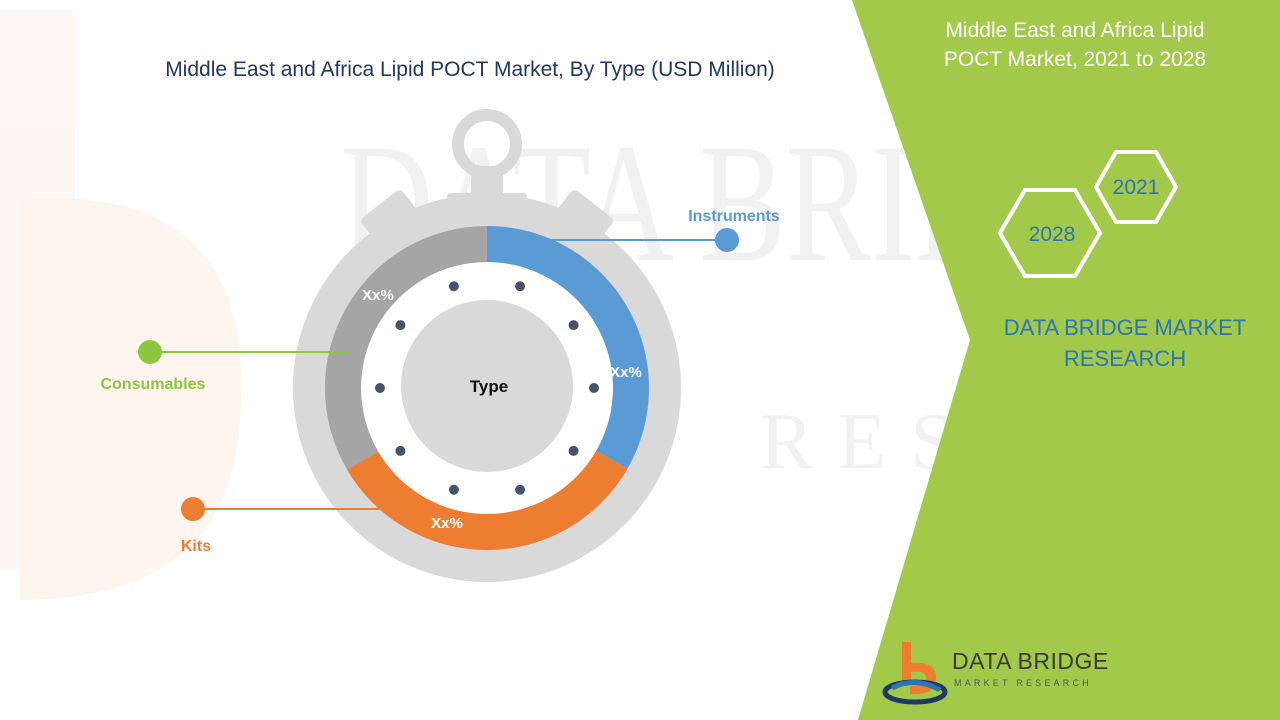  I want to click on logo-tagline: MARKET RESEARCH, so click(1023, 683).